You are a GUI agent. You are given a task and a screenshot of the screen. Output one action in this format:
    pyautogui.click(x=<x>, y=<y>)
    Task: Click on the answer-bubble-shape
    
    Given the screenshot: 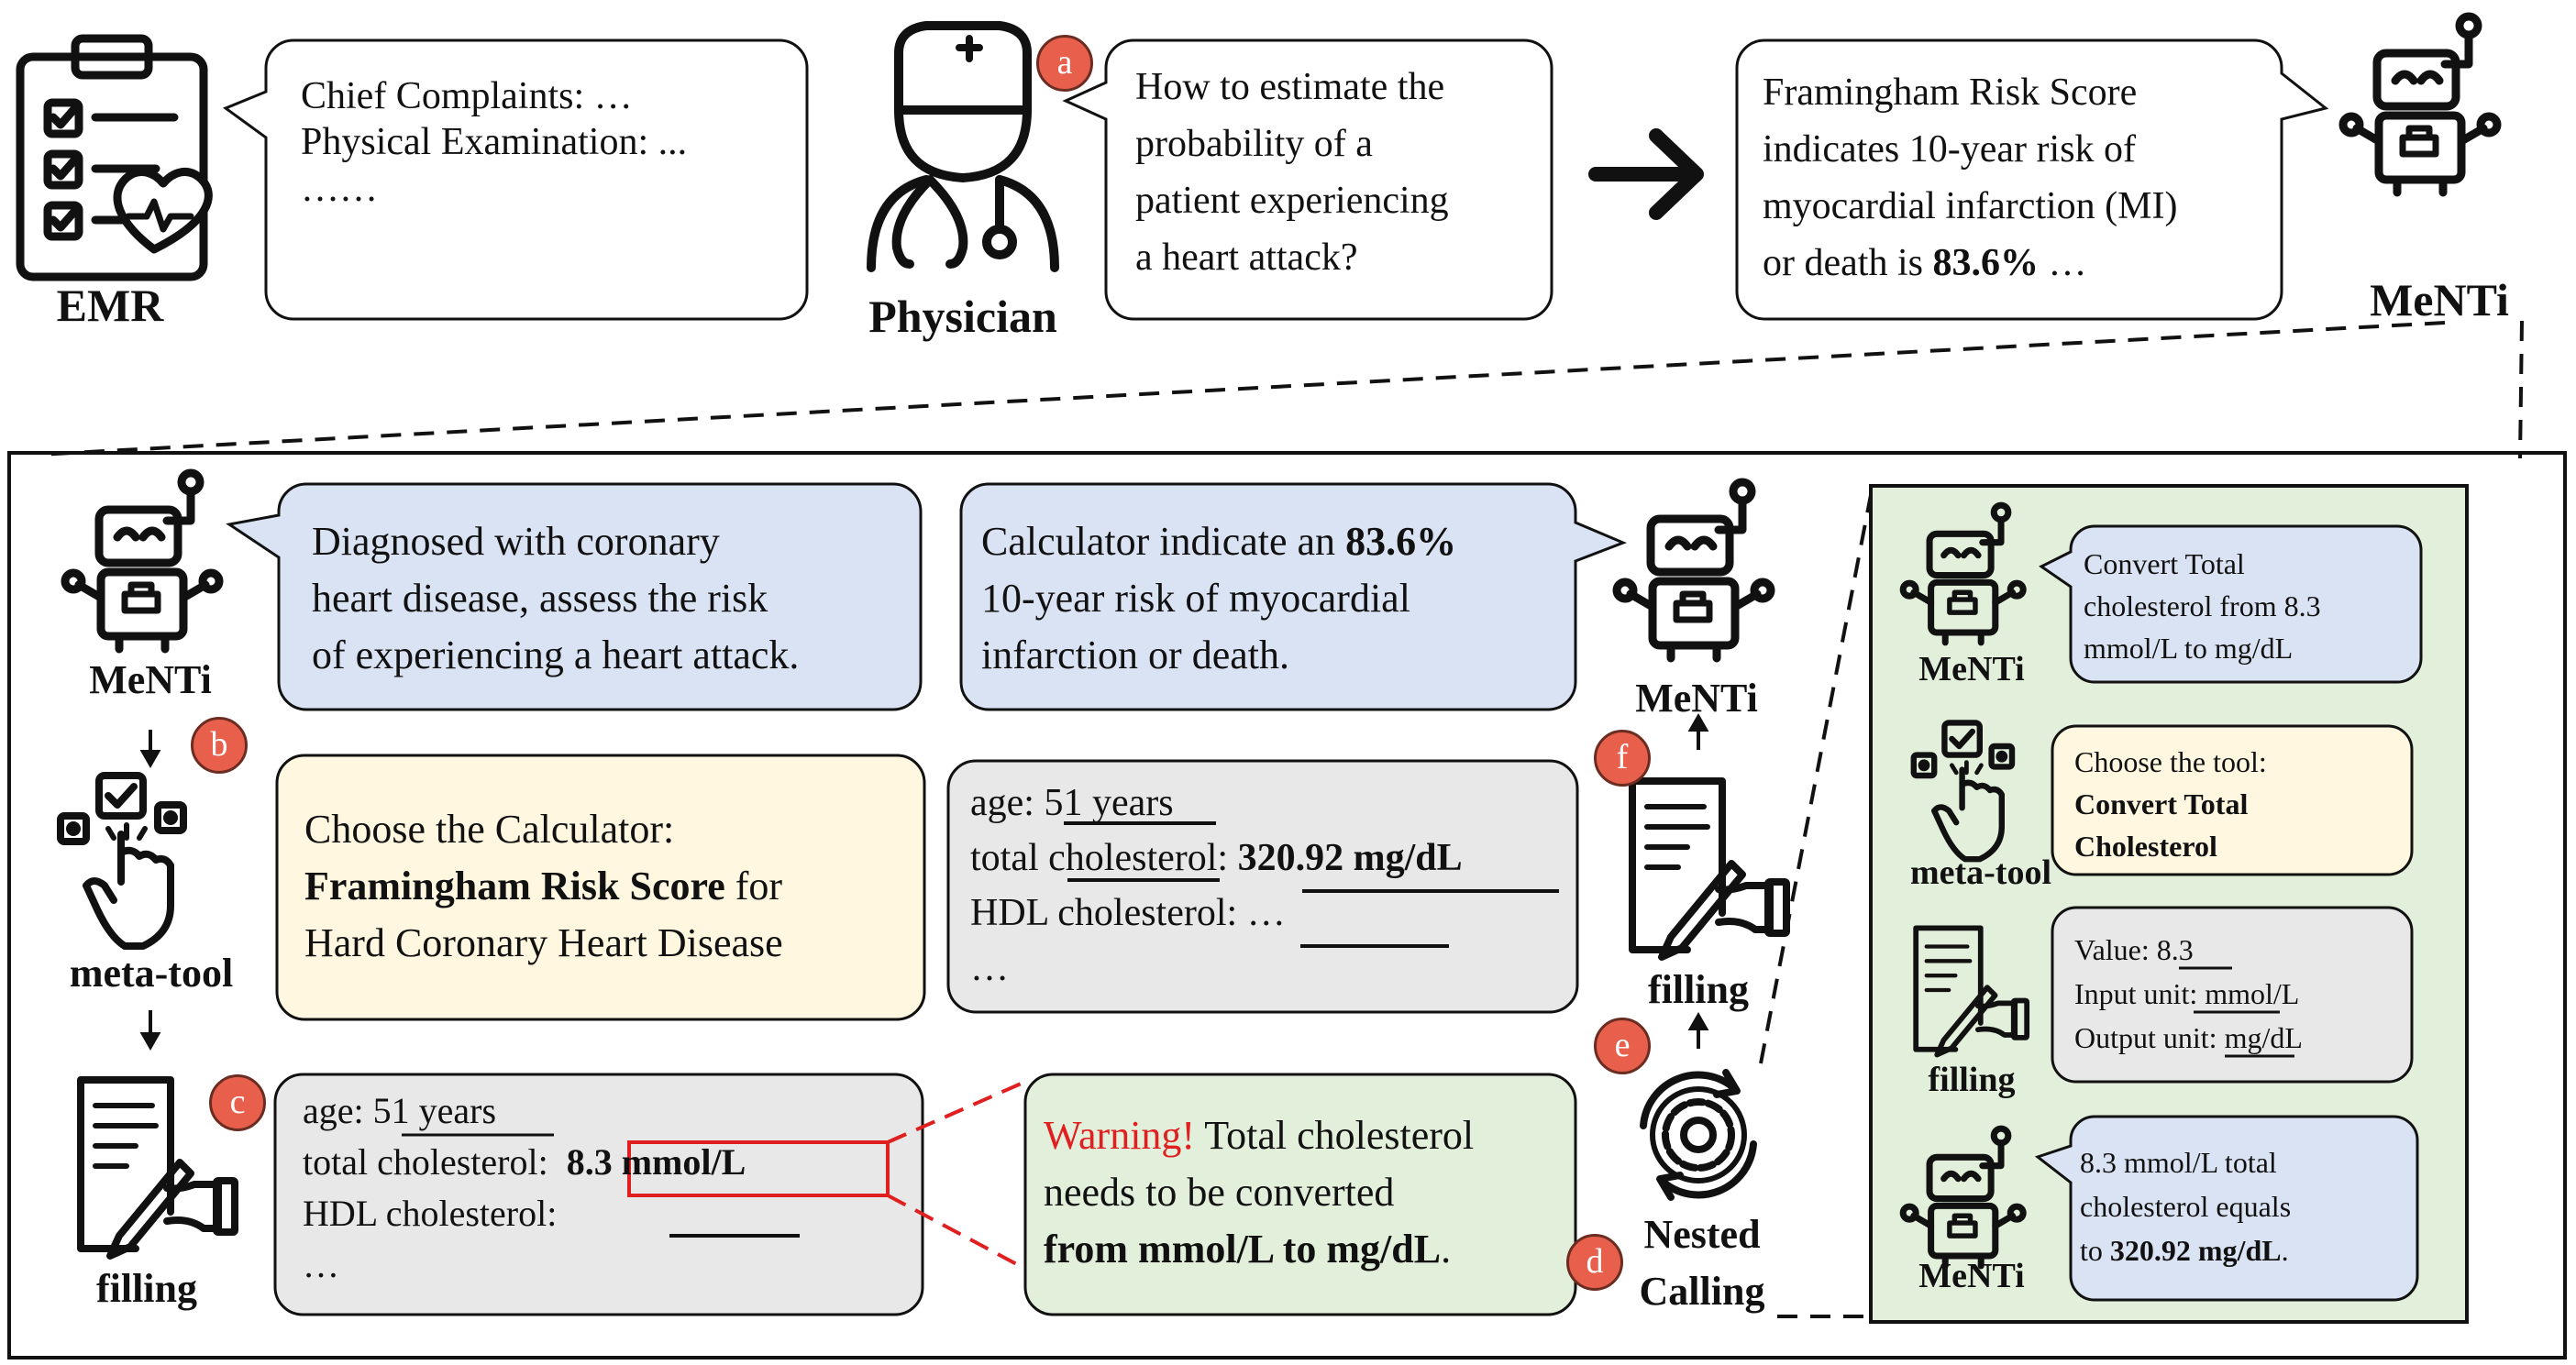 What is the action you would take?
    pyautogui.click(x=2032, y=180)
    